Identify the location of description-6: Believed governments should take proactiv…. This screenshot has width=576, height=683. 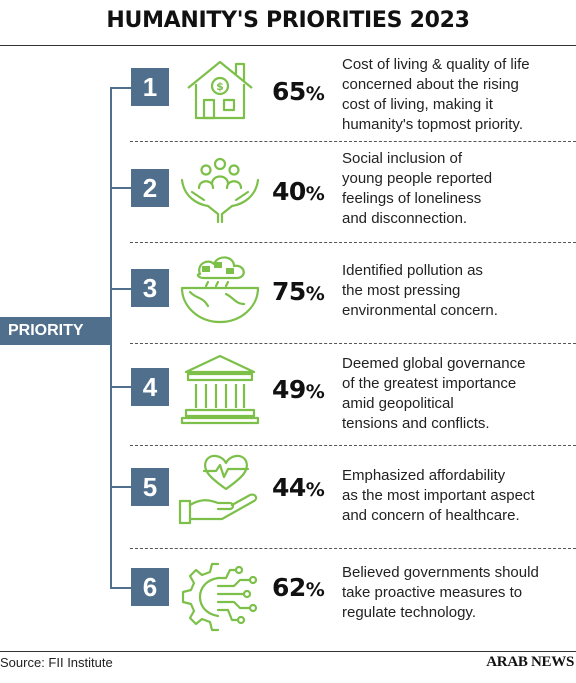
(440, 592).